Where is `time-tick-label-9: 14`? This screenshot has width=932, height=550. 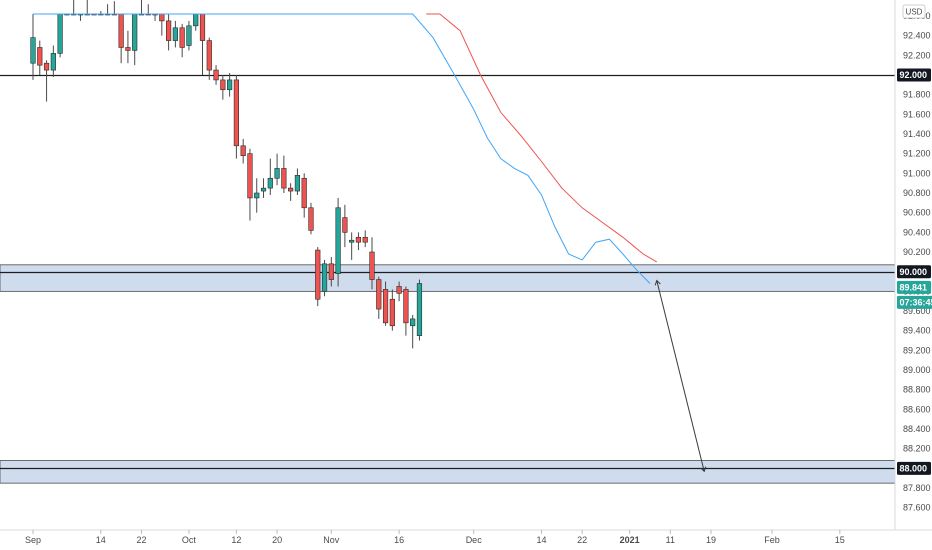
time-tick-label-9: 14 is located at coordinates (541, 540).